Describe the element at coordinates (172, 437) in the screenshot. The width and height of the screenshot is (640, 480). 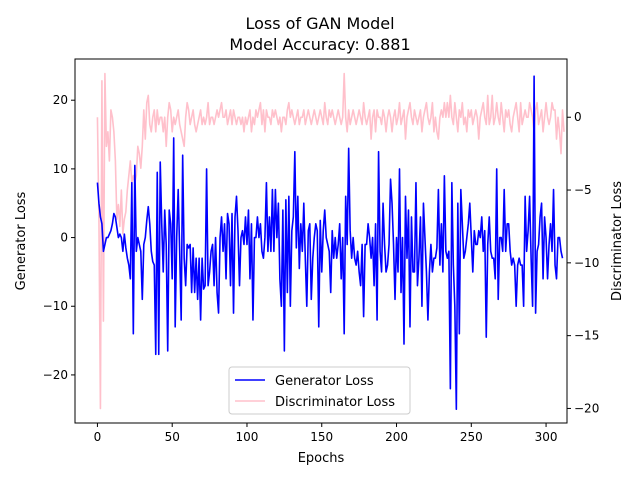
I see `x-tick-label: 50` at that location.